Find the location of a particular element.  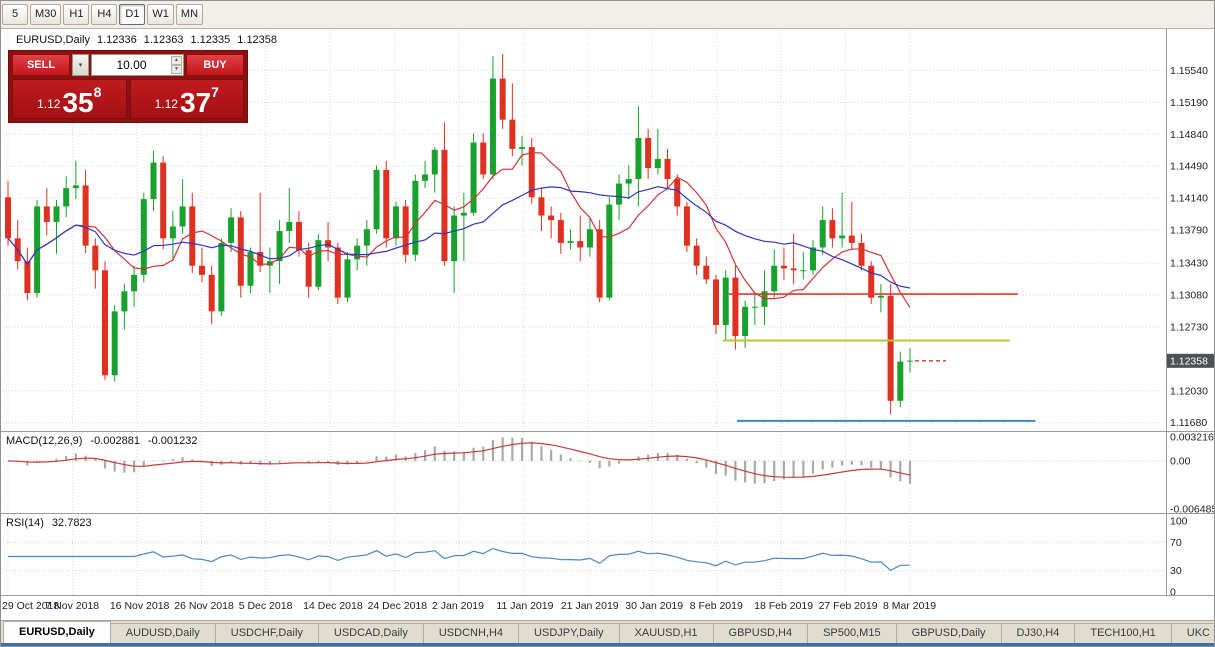

ask-price-prefix: 1.12 is located at coordinates (166, 104).